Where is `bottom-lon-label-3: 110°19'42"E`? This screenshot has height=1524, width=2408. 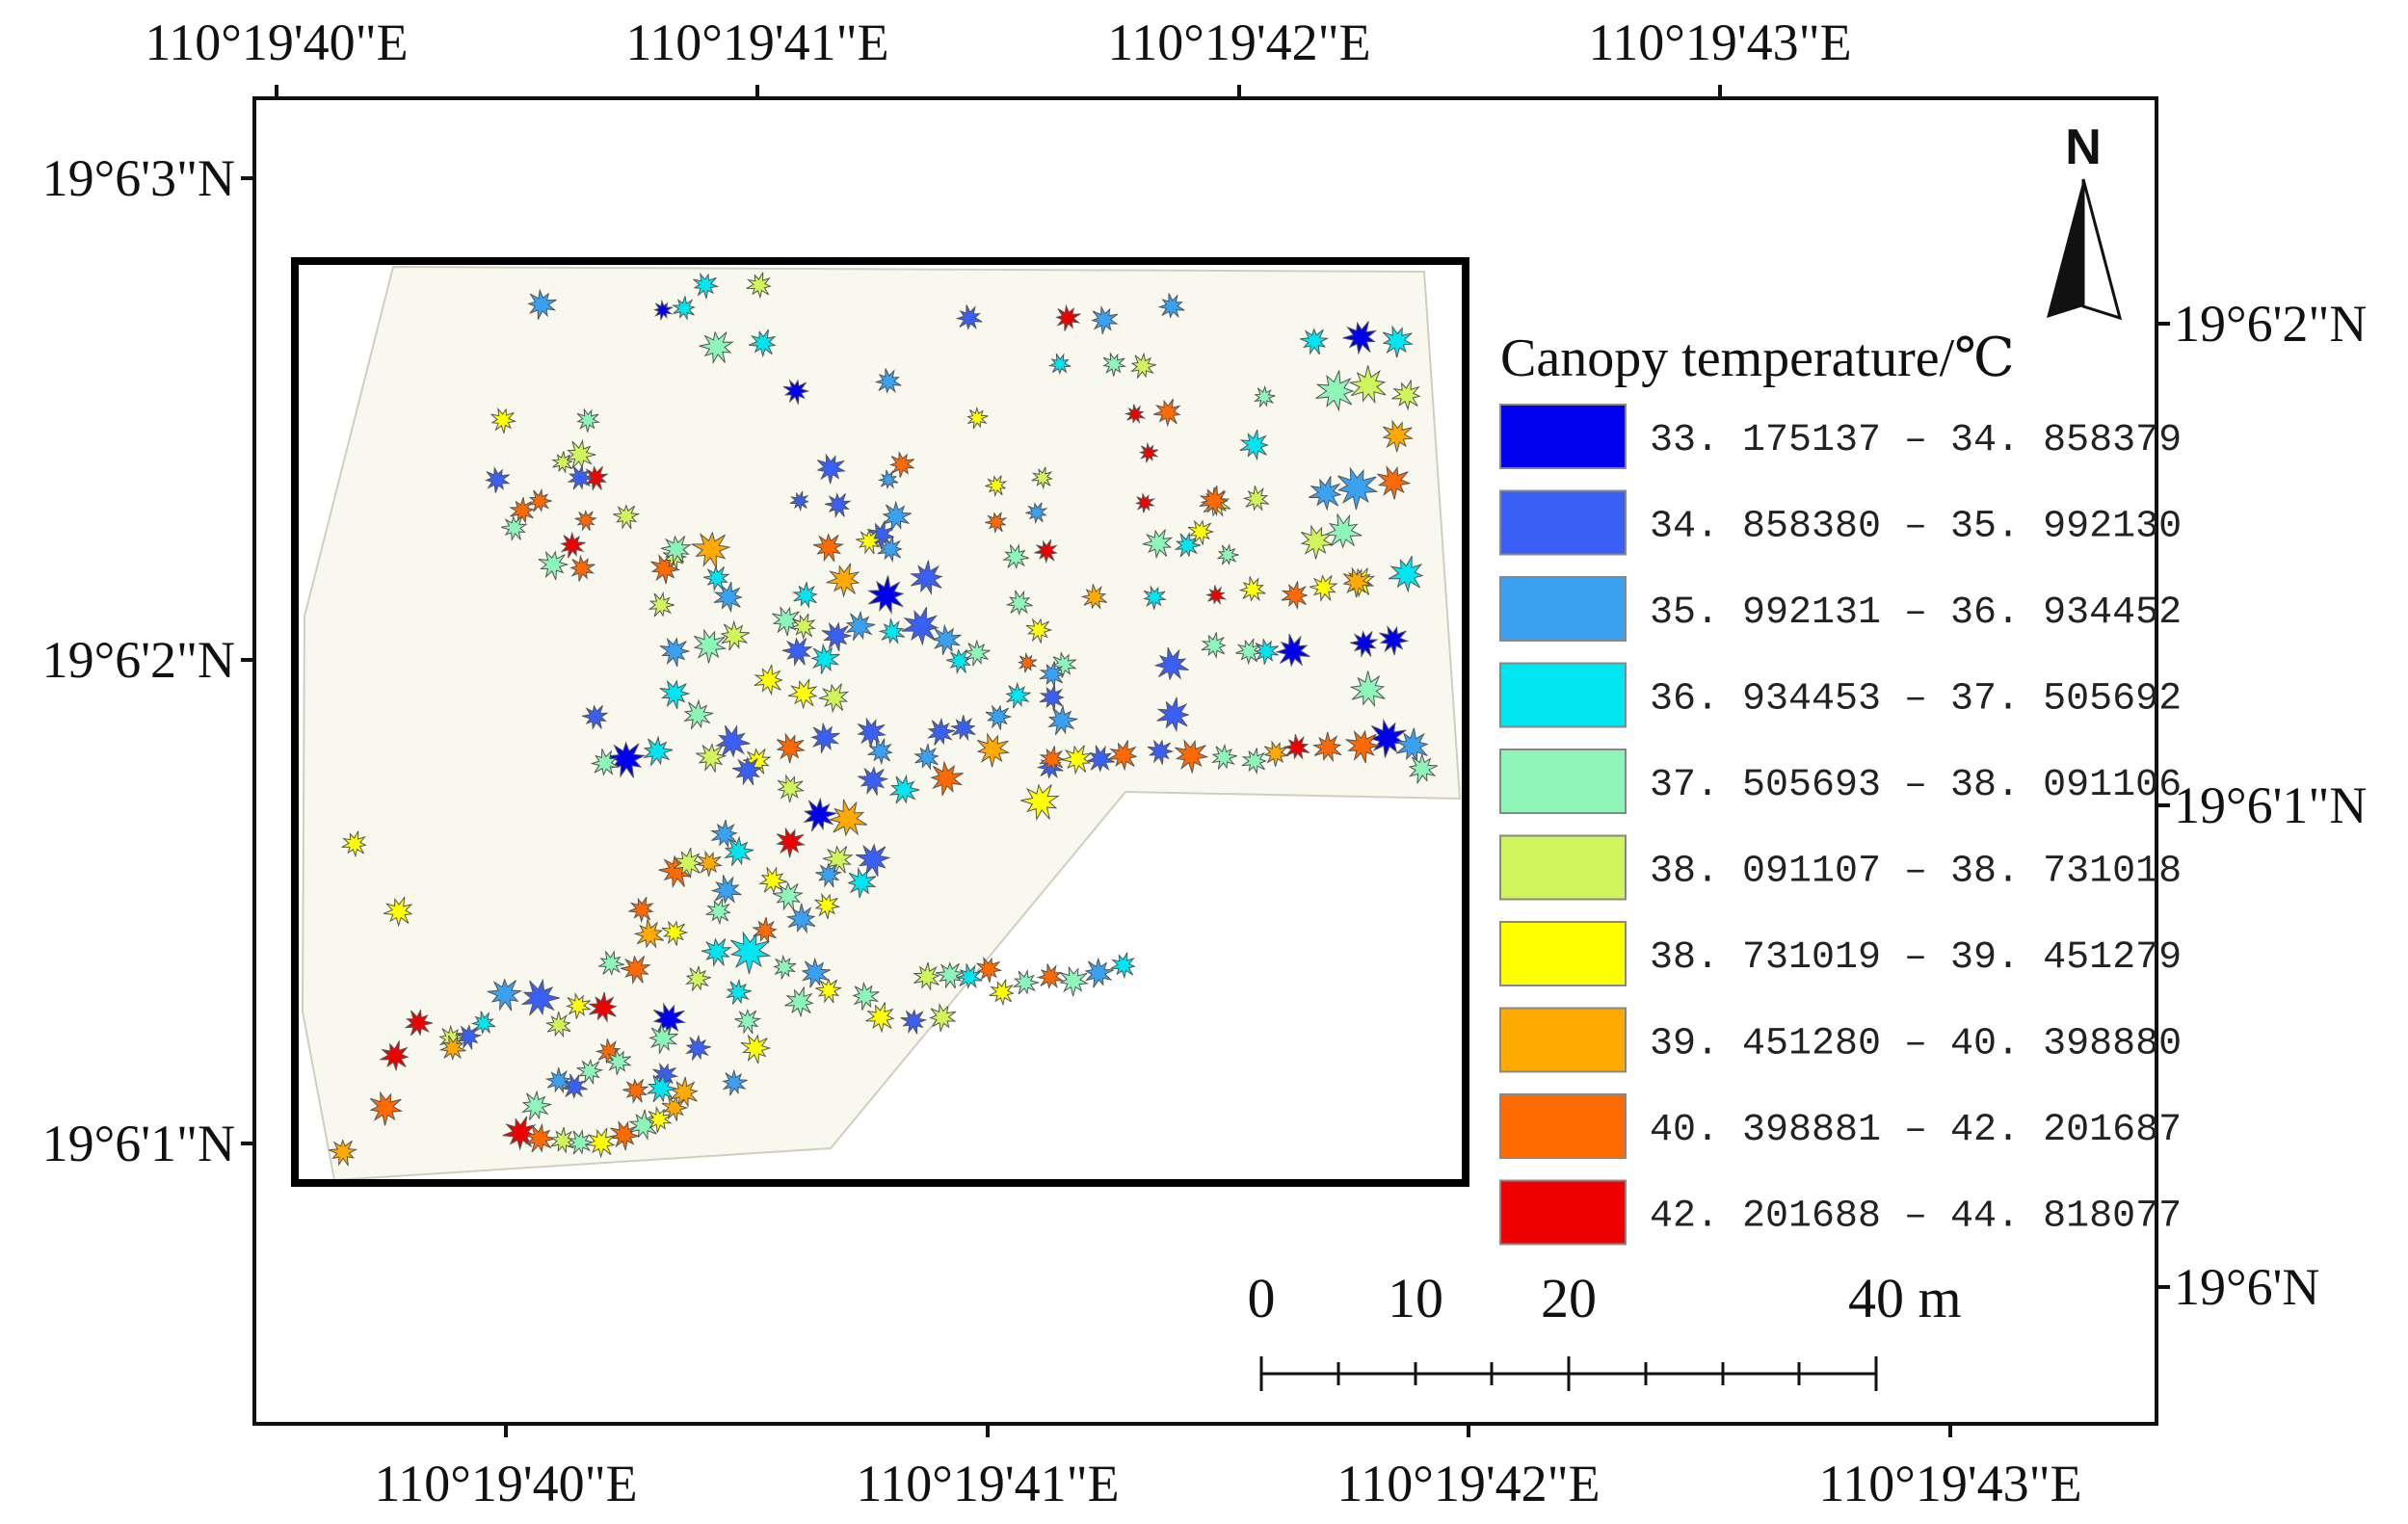
bottom-lon-label-3: 110°19'42"E is located at coordinates (1468, 1483).